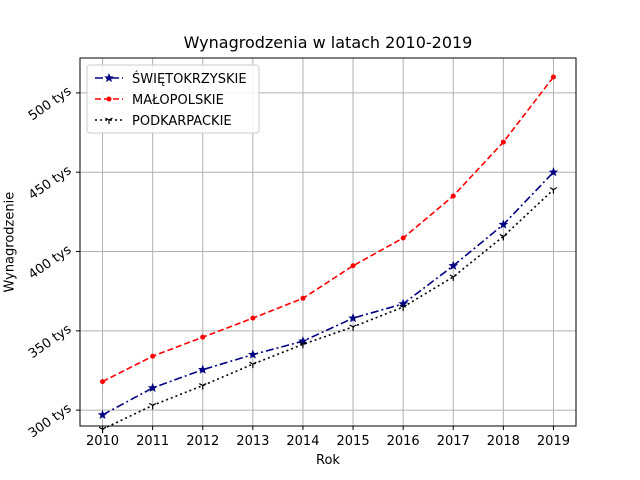 This screenshot has height=480, width=640. I want to click on x-tick-label: 2015, so click(353, 441).